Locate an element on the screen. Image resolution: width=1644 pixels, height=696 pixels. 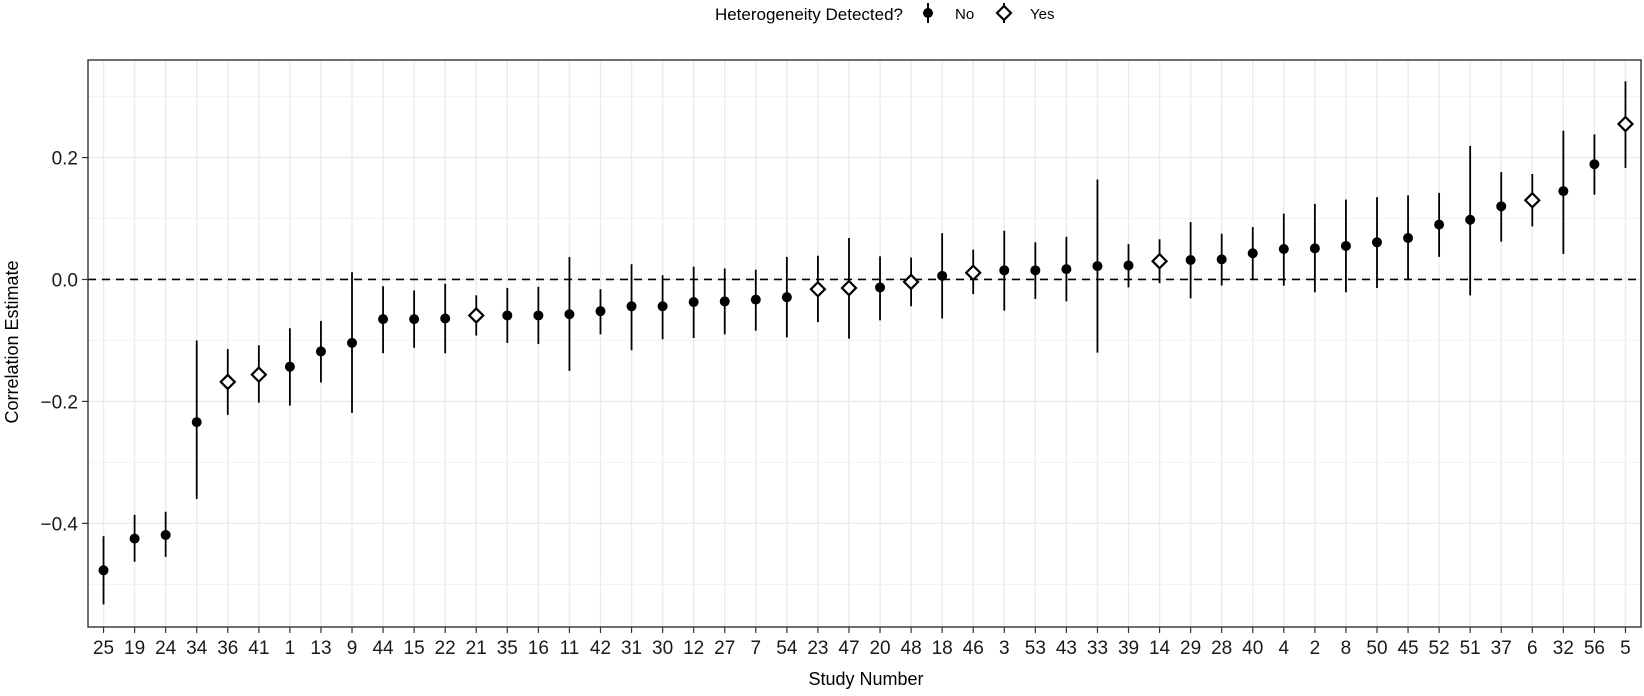
x-tick-label-study-32: 32 is located at coordinates (1563, 648).